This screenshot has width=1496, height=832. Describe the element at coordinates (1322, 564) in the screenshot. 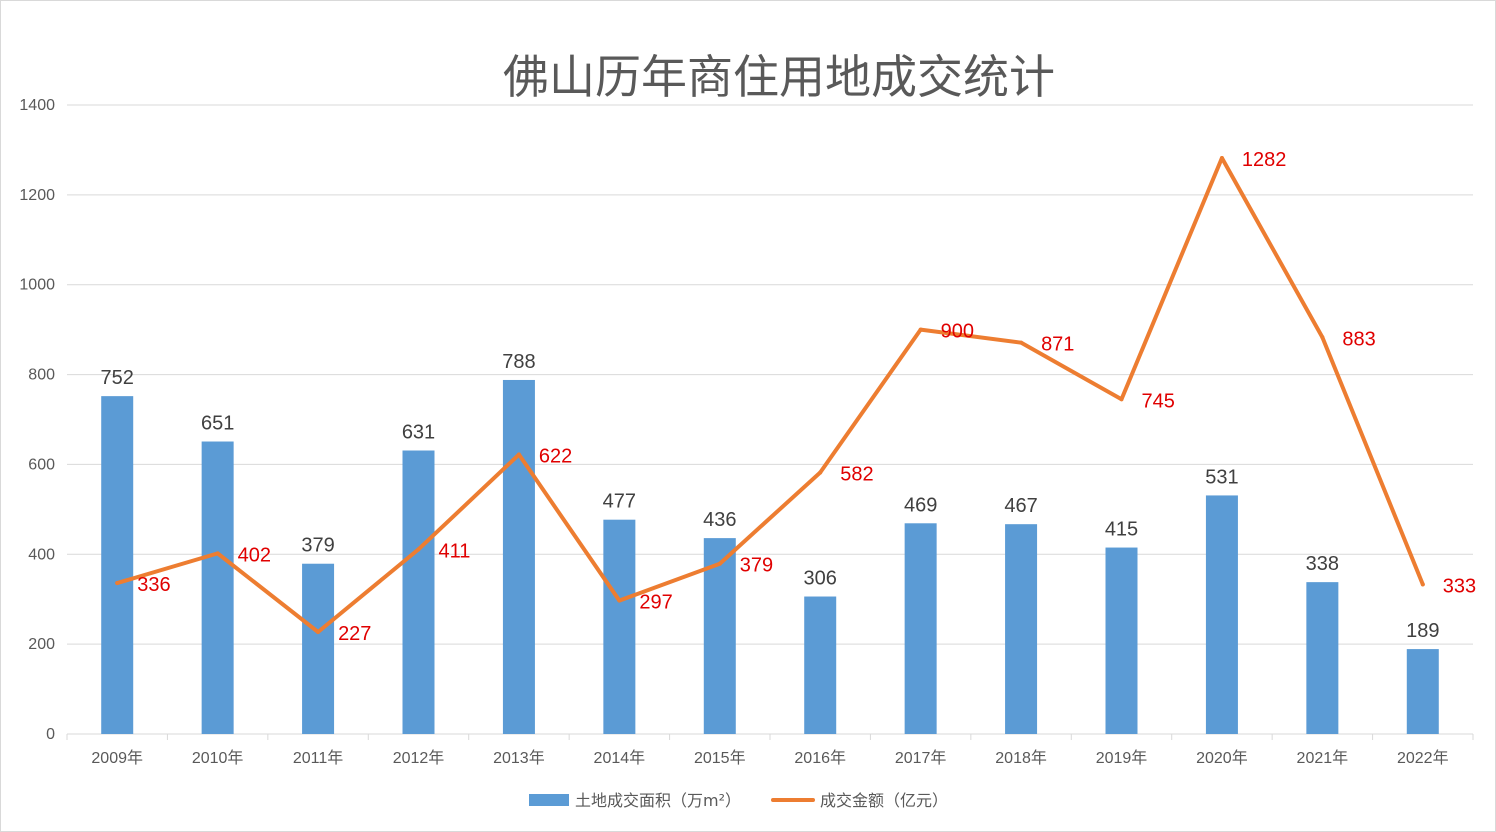

I see `bar-data-label: 338` at that location.